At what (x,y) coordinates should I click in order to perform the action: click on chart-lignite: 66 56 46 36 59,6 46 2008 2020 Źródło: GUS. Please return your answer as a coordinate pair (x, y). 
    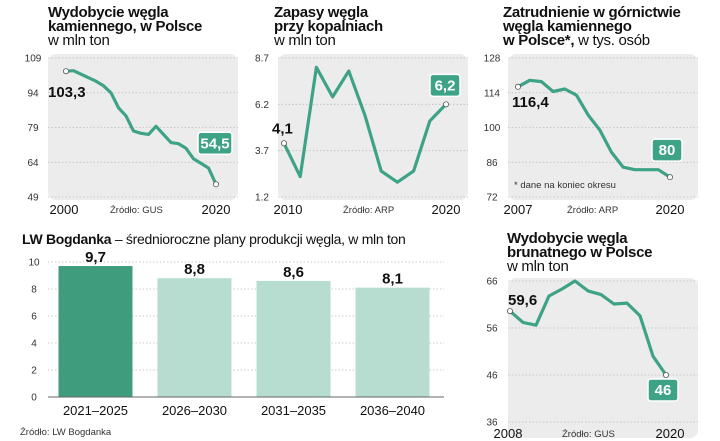
    Looking at the image, I should click on (592, 359).